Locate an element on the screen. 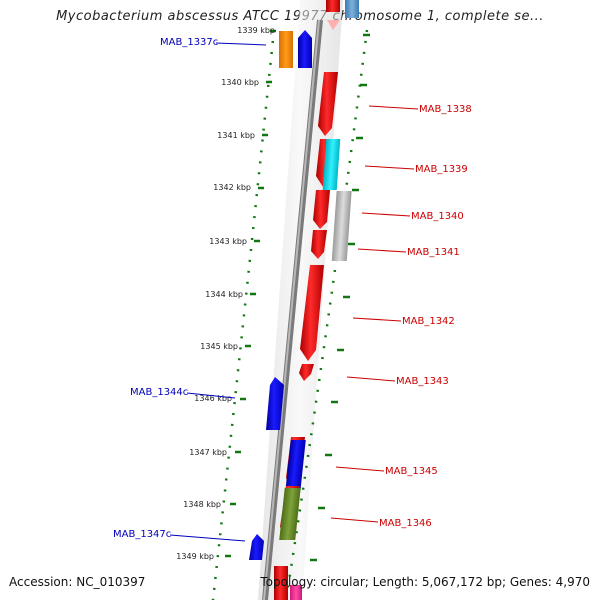  gene-label-mab-1339: MAB_1339 is located at coordinates (441, 169).